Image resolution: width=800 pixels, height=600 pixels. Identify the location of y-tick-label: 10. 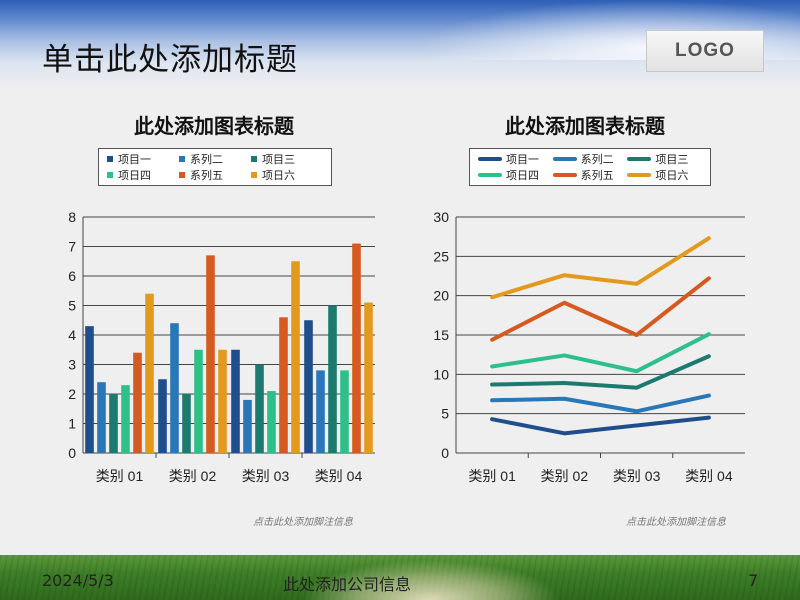
(441, 374).